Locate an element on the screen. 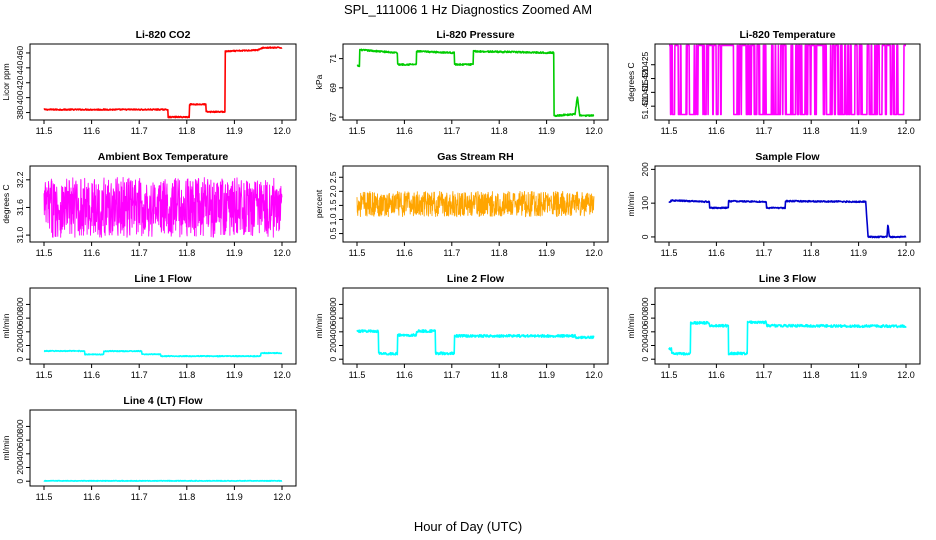 The width and height of the screenshot is (936, 540). y-tick-label: 0 is located at coordinates (645, 236).